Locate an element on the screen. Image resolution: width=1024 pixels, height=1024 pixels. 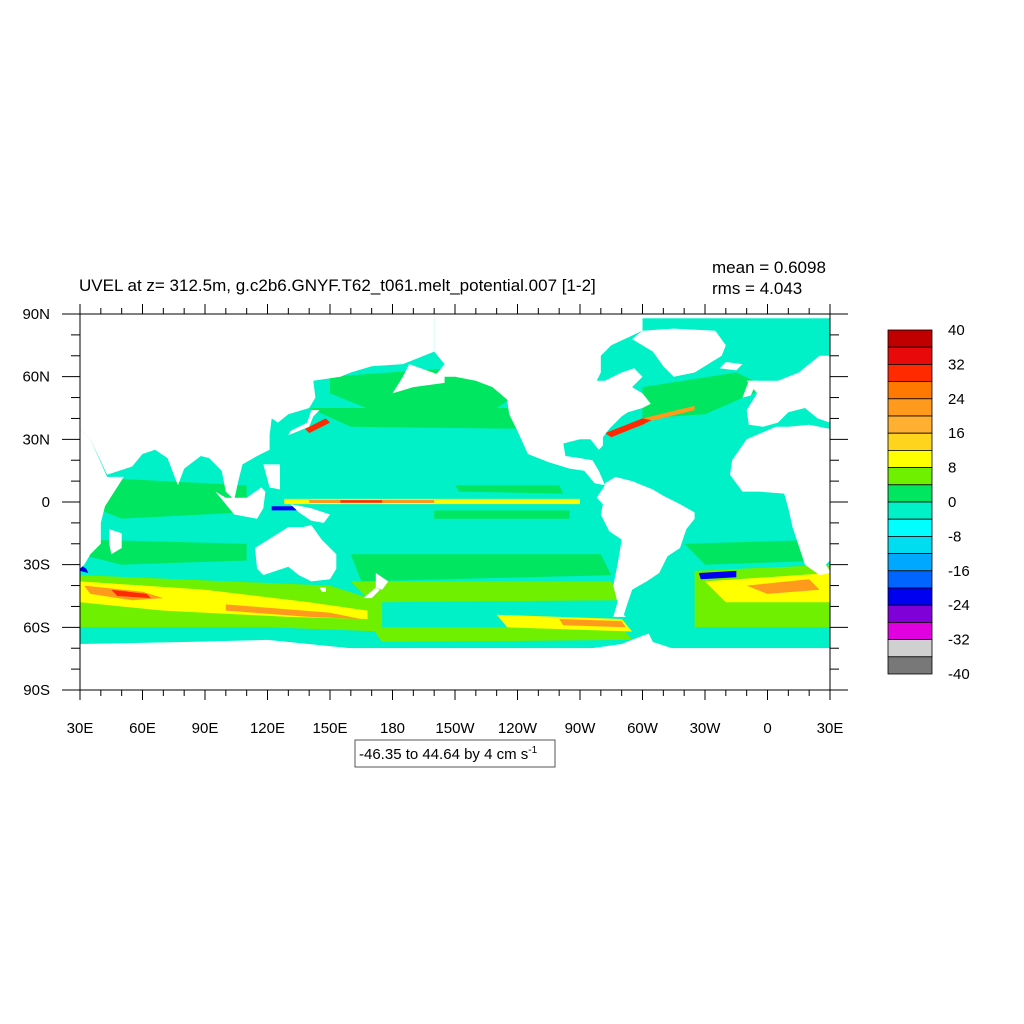
band-acc-atlantic-max is located at coordinates (783, 586).